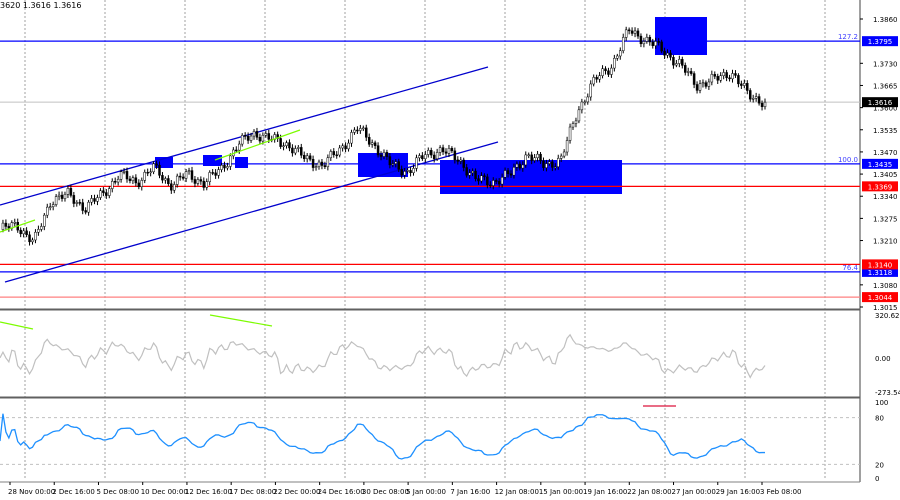 This screenshot has width=900, height=500. I want to click on time-tick-label: 7 Jan 16:00, so click(470, 492).